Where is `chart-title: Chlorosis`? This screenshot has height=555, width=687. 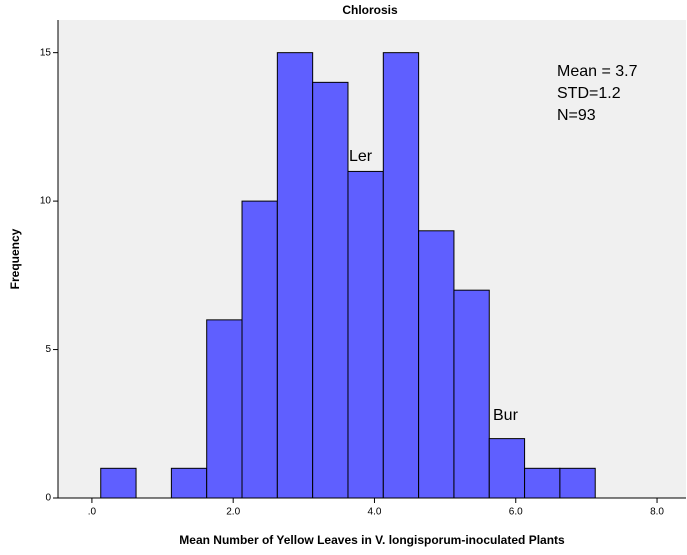 chart-title: Chlorosis is located at coordinates (370, 10).